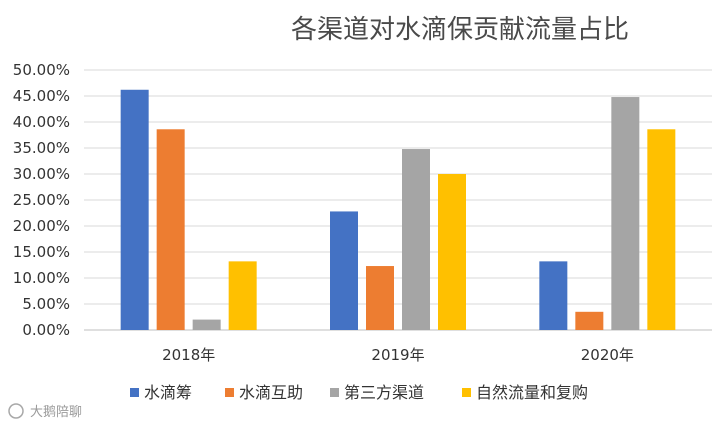 This screenshot has height=432, width=724. Describe the element at coordinates (41, 252) in the screenshot. I see `y-tick-label: 15.00%` at that location.